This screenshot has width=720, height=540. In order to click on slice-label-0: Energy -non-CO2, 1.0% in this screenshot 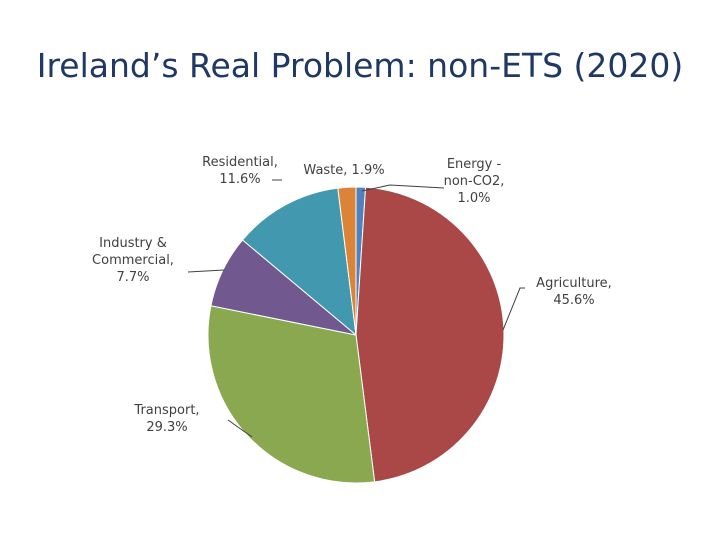, I will do `click(474, 181)`.